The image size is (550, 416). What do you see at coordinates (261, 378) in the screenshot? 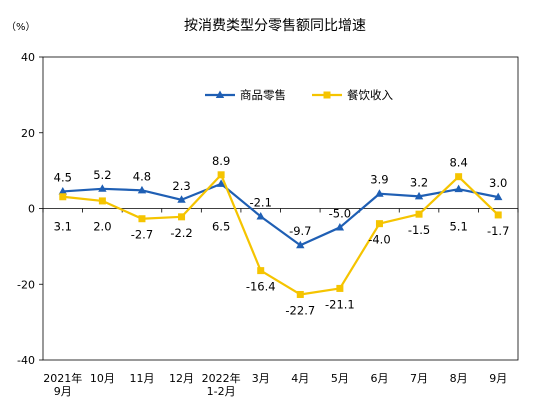
I see `x-tick-label: 3月` at bounding box center [261, 378].